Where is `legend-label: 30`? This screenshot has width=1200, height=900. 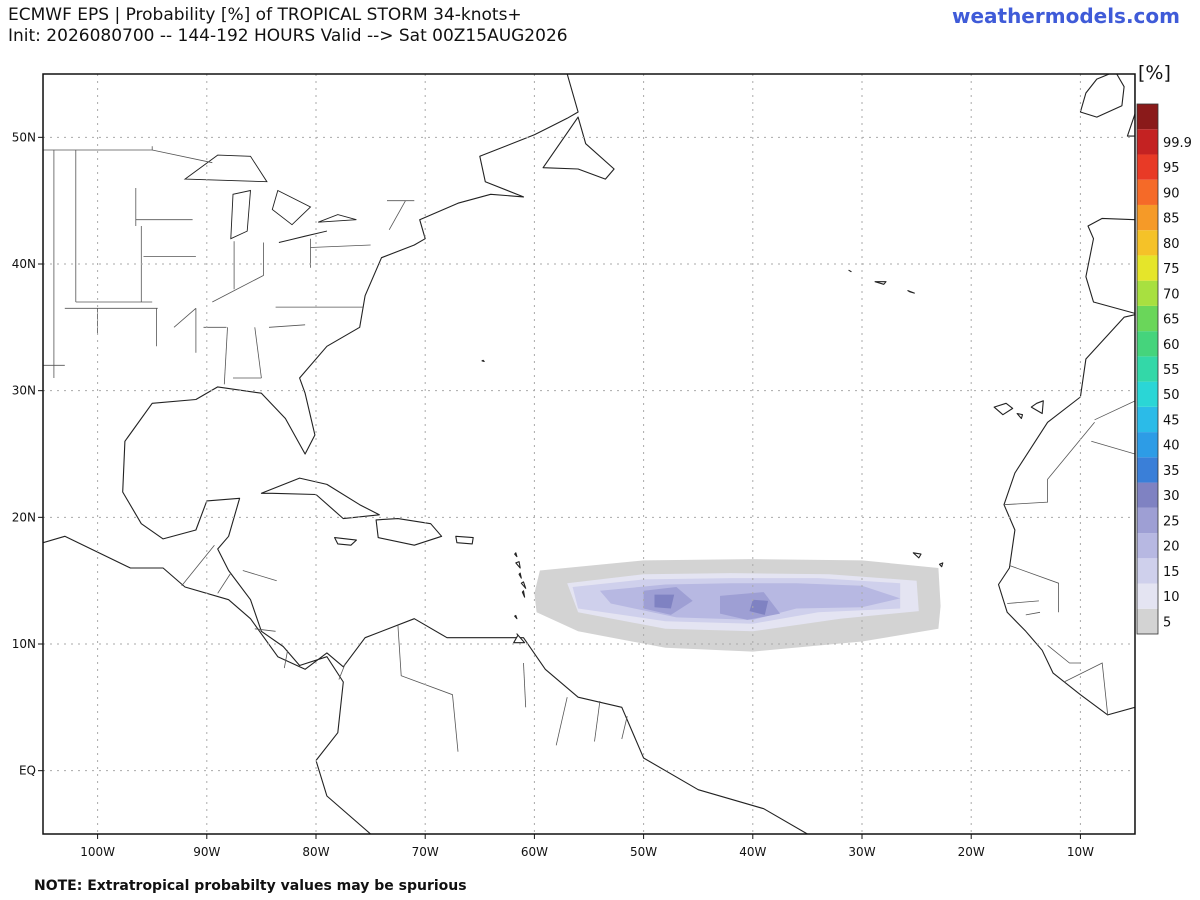 legend-label: 30 is located at coordinates (1171, 496).